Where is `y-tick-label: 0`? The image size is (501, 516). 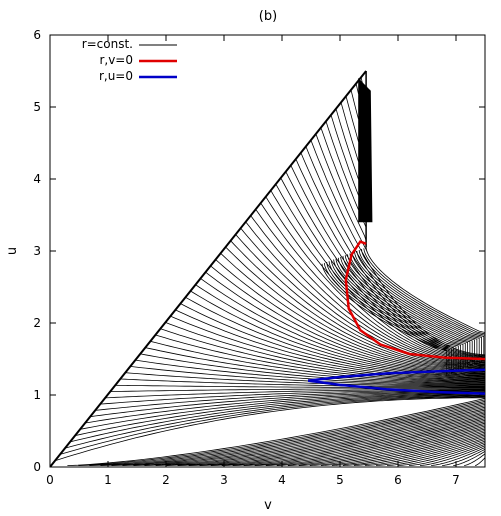 y-tick-label: 0 is located at coordinates (37, 467).